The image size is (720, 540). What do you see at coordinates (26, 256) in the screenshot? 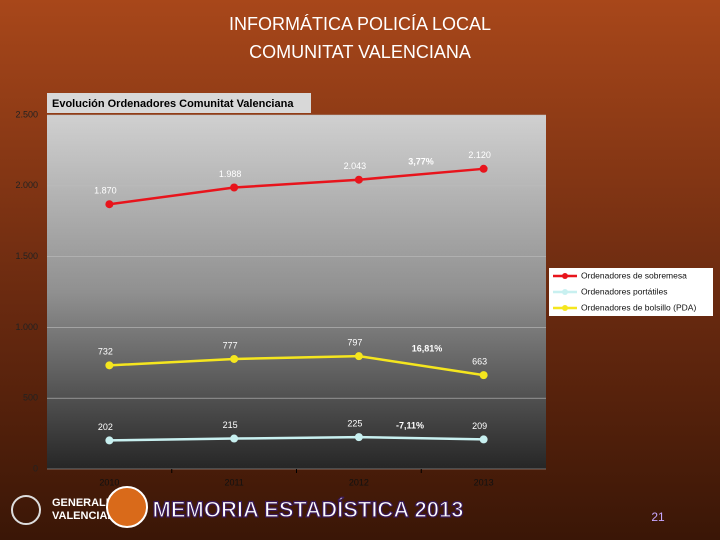
I see `y-tick-label: 1.500` at bounding box center [26, 256].